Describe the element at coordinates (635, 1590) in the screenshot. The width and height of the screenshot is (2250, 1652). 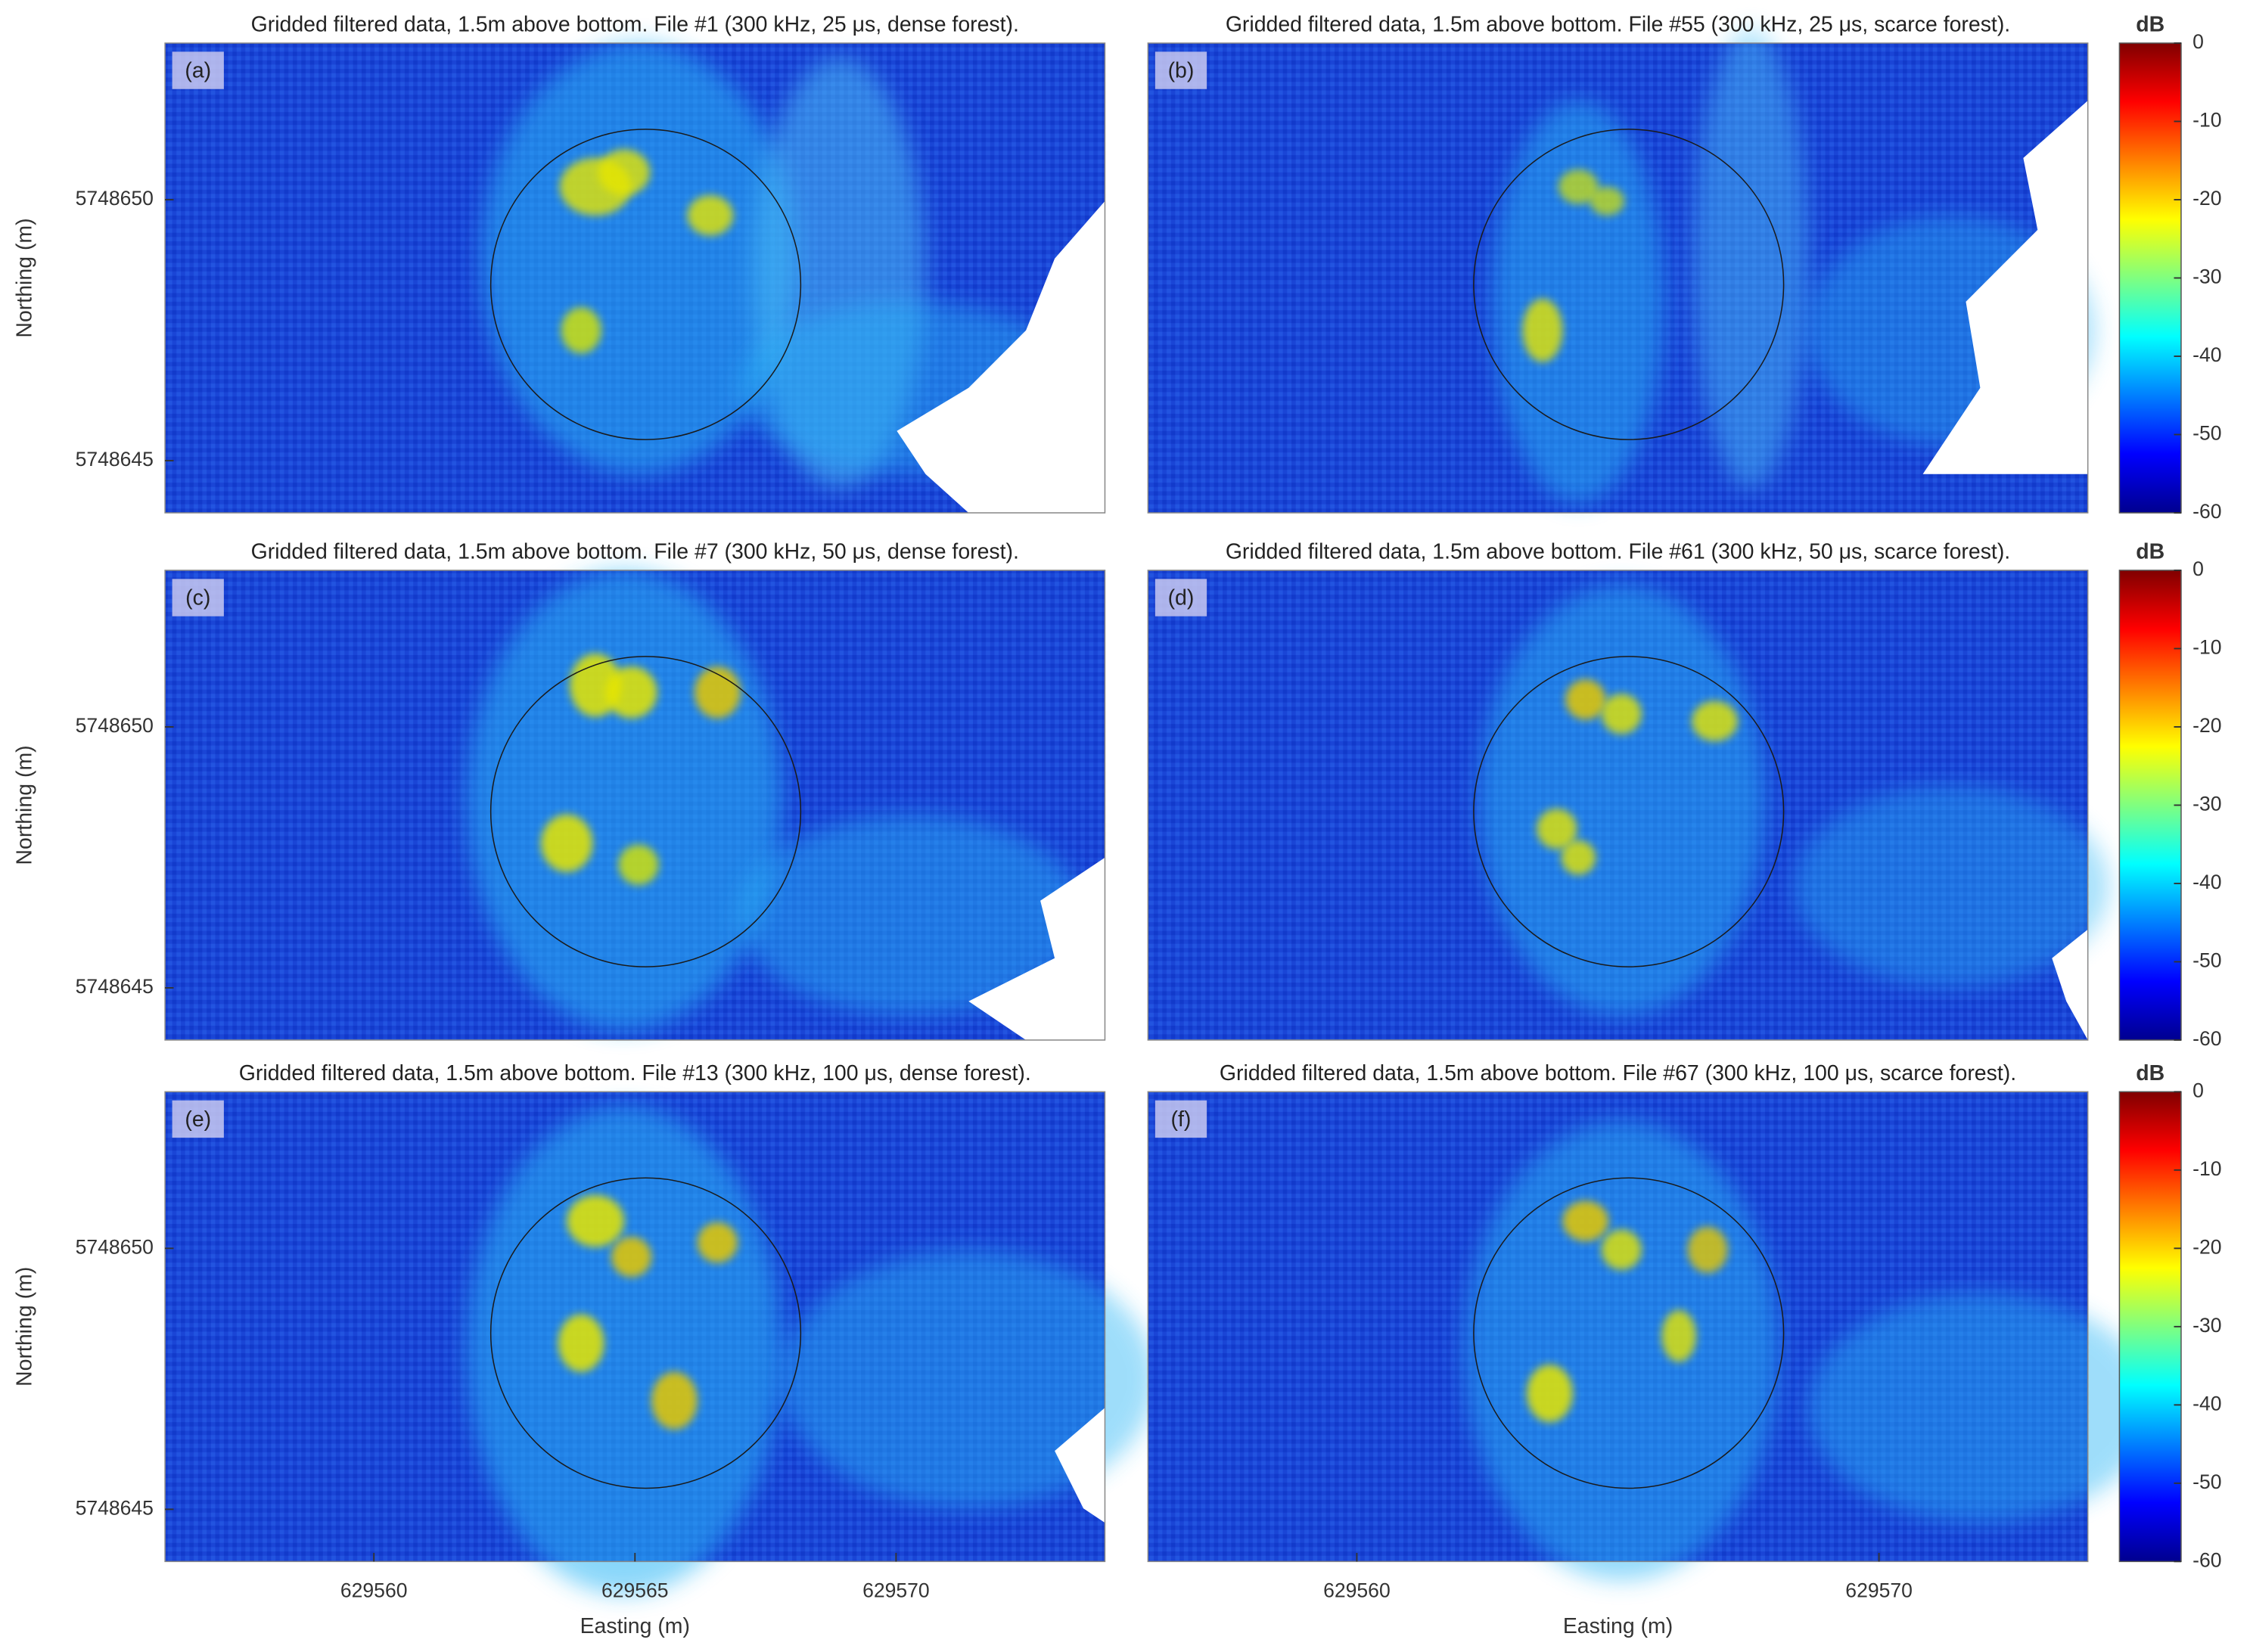
I see `x-tick-label: 629565` at that location.